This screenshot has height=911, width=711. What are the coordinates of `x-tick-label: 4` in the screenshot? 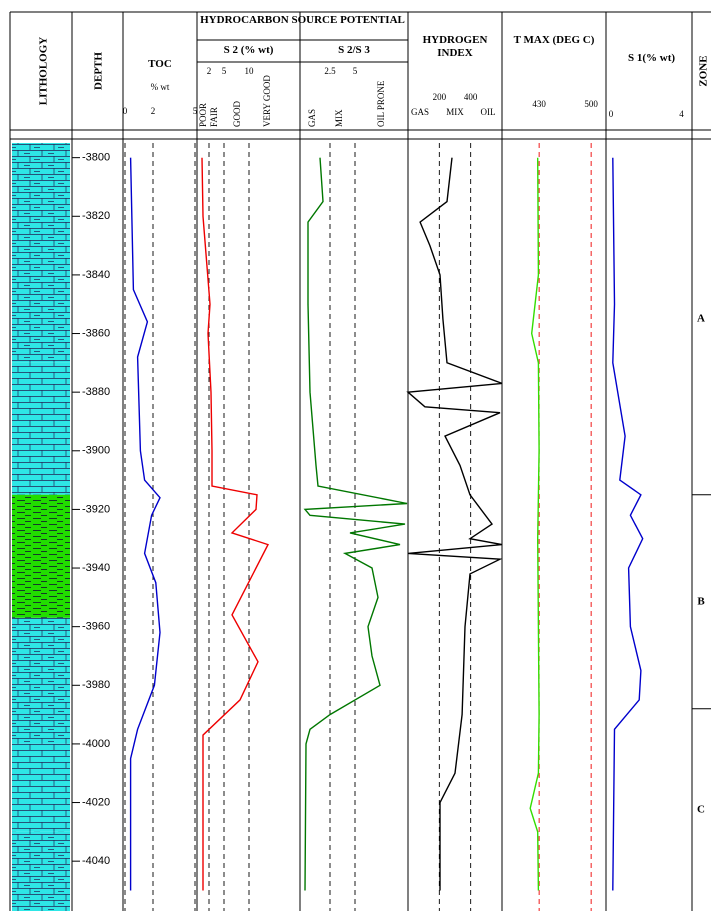 It's located at (681, 114).